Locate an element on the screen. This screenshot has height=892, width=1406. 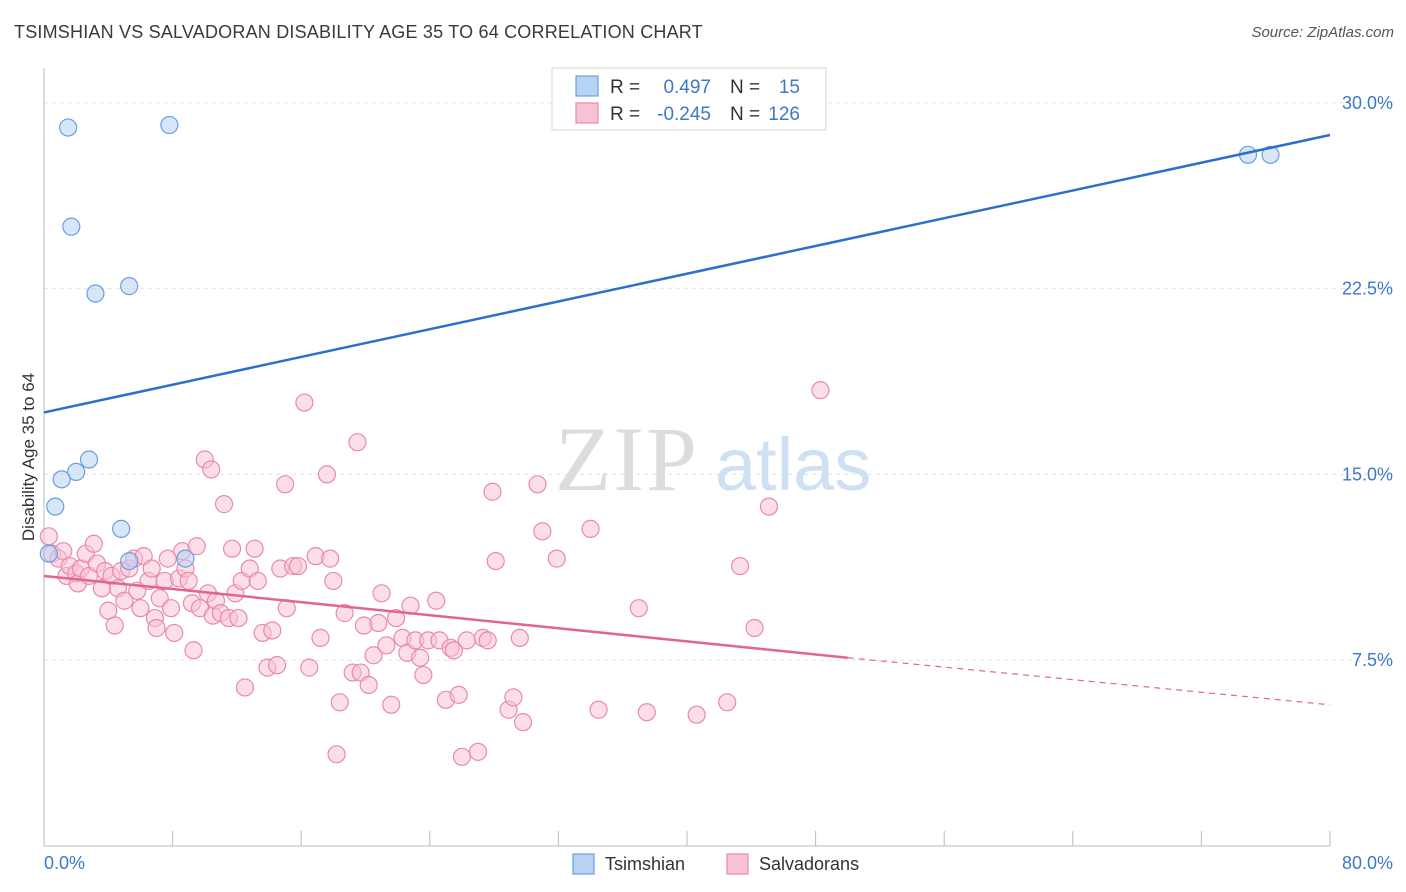
legend-r-value-2: -0.245 is located at coordinates (684, 114).